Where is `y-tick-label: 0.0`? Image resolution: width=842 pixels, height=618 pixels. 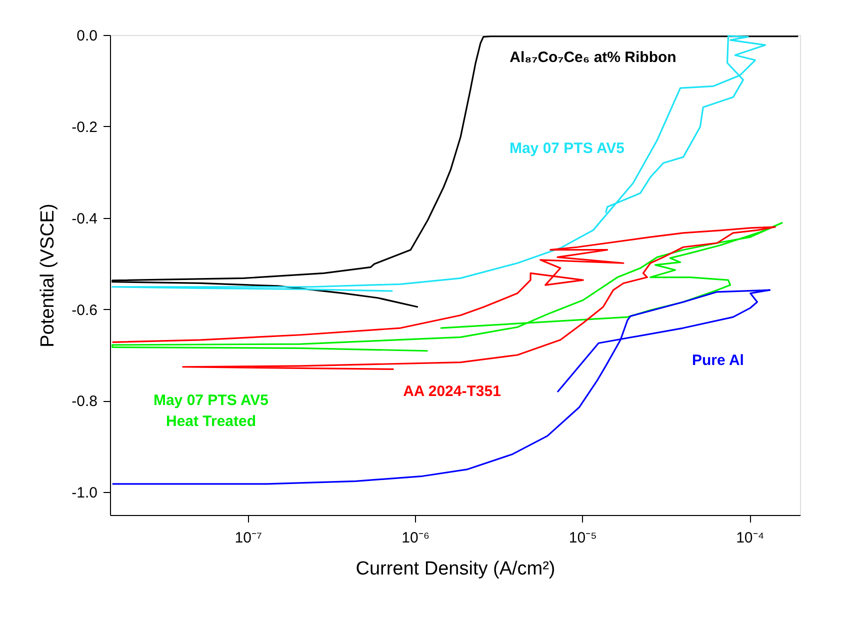
y-tick-label: 0.0 is located at coordinates (87, 36).